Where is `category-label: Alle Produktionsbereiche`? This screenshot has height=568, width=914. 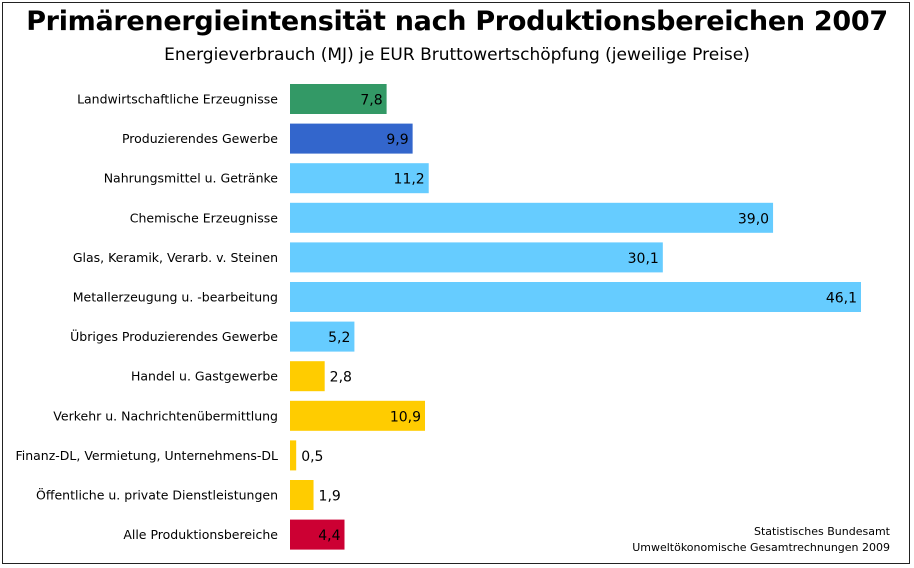
category-label: Alle Produktionsbereiche is located at coordinates (200, 534).